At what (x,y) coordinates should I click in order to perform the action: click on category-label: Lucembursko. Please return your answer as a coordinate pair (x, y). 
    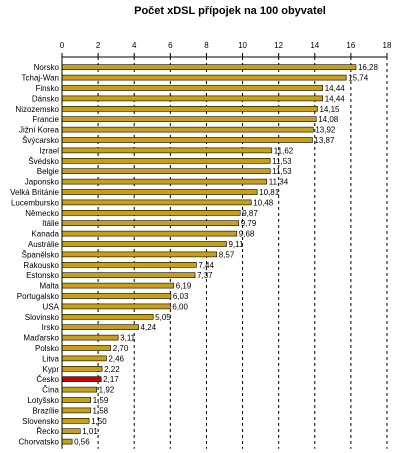
    Looking at the image, I should click on (35, 202).